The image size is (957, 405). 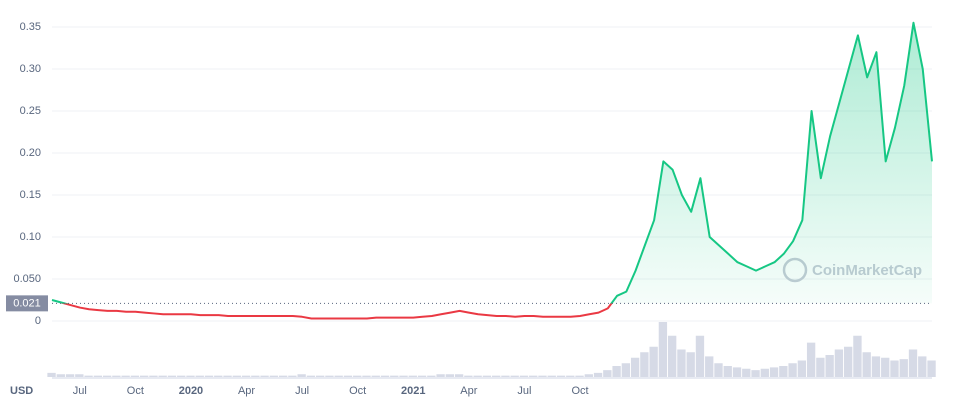 What do you see at coordinates (30, 27) in the screenshot?
I see `y-tick-label: 0.35` at bounding box center [30, 27].